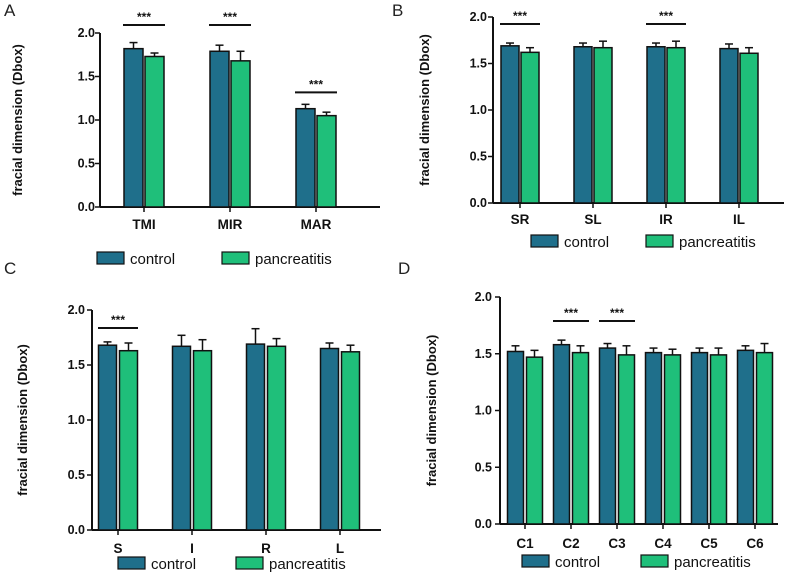  Describe the element at coordinates (192, 548) in the screenshot. I see `category-label: I` at that location.